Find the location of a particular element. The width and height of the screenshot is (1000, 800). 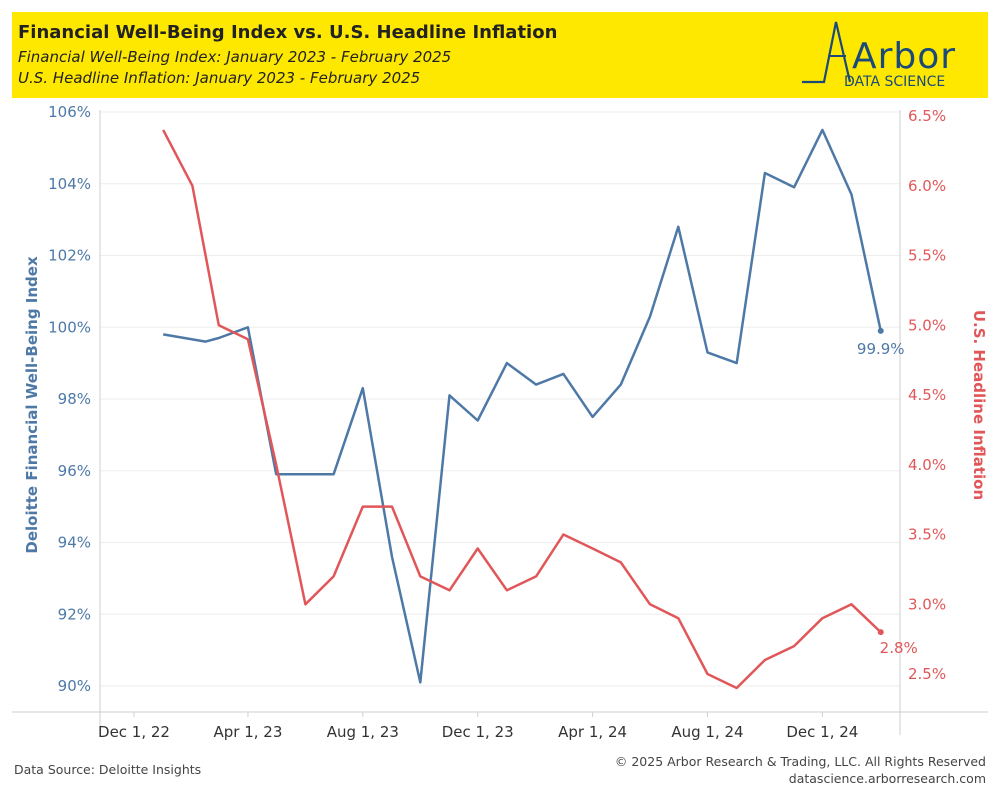

x-tick-label: Dec 1, 24 is located at coordinates (822, 732).